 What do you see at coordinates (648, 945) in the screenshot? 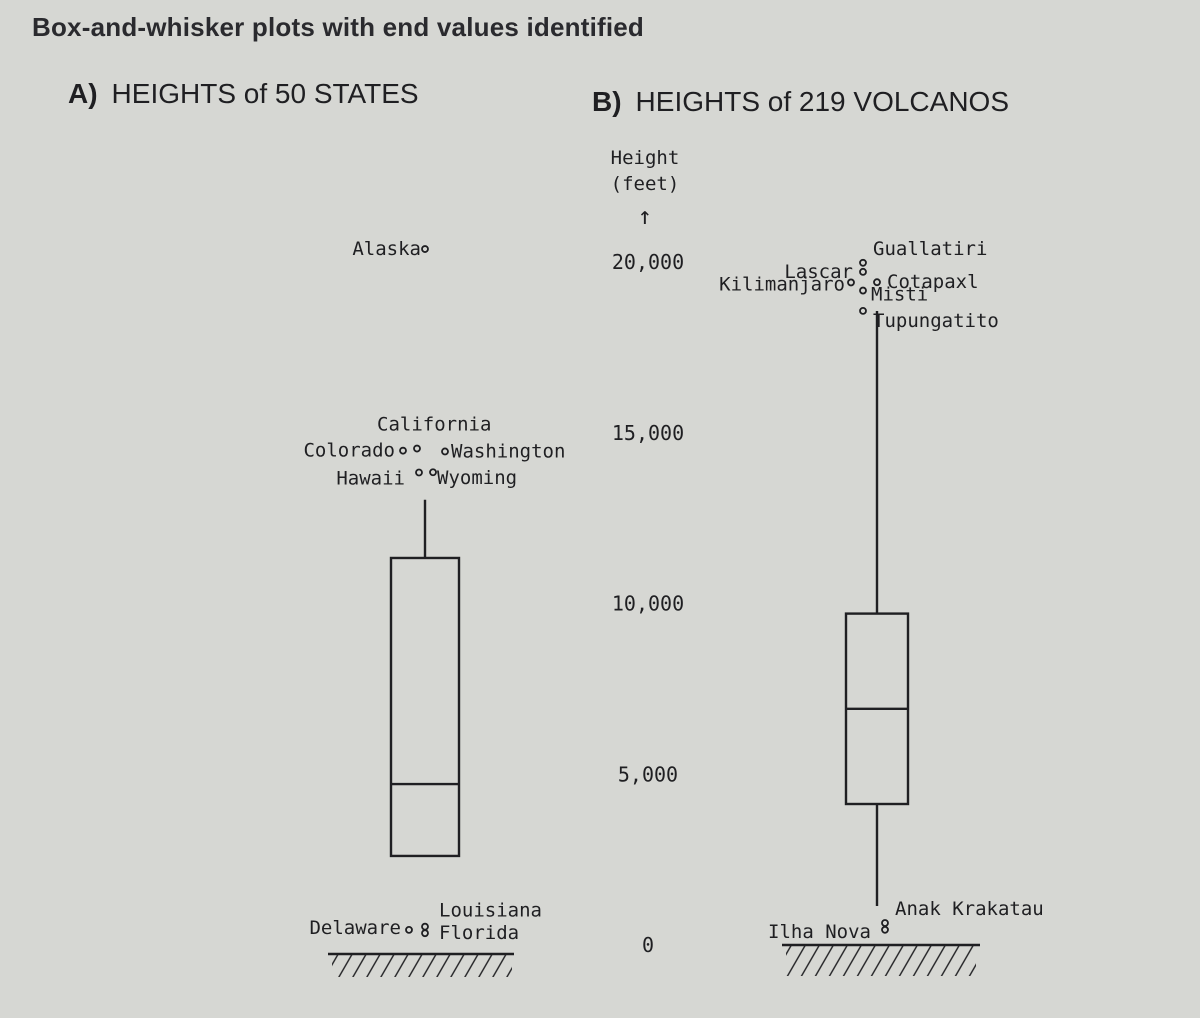
I see `tick-label-0: 0` at bounding box center [648, 945].